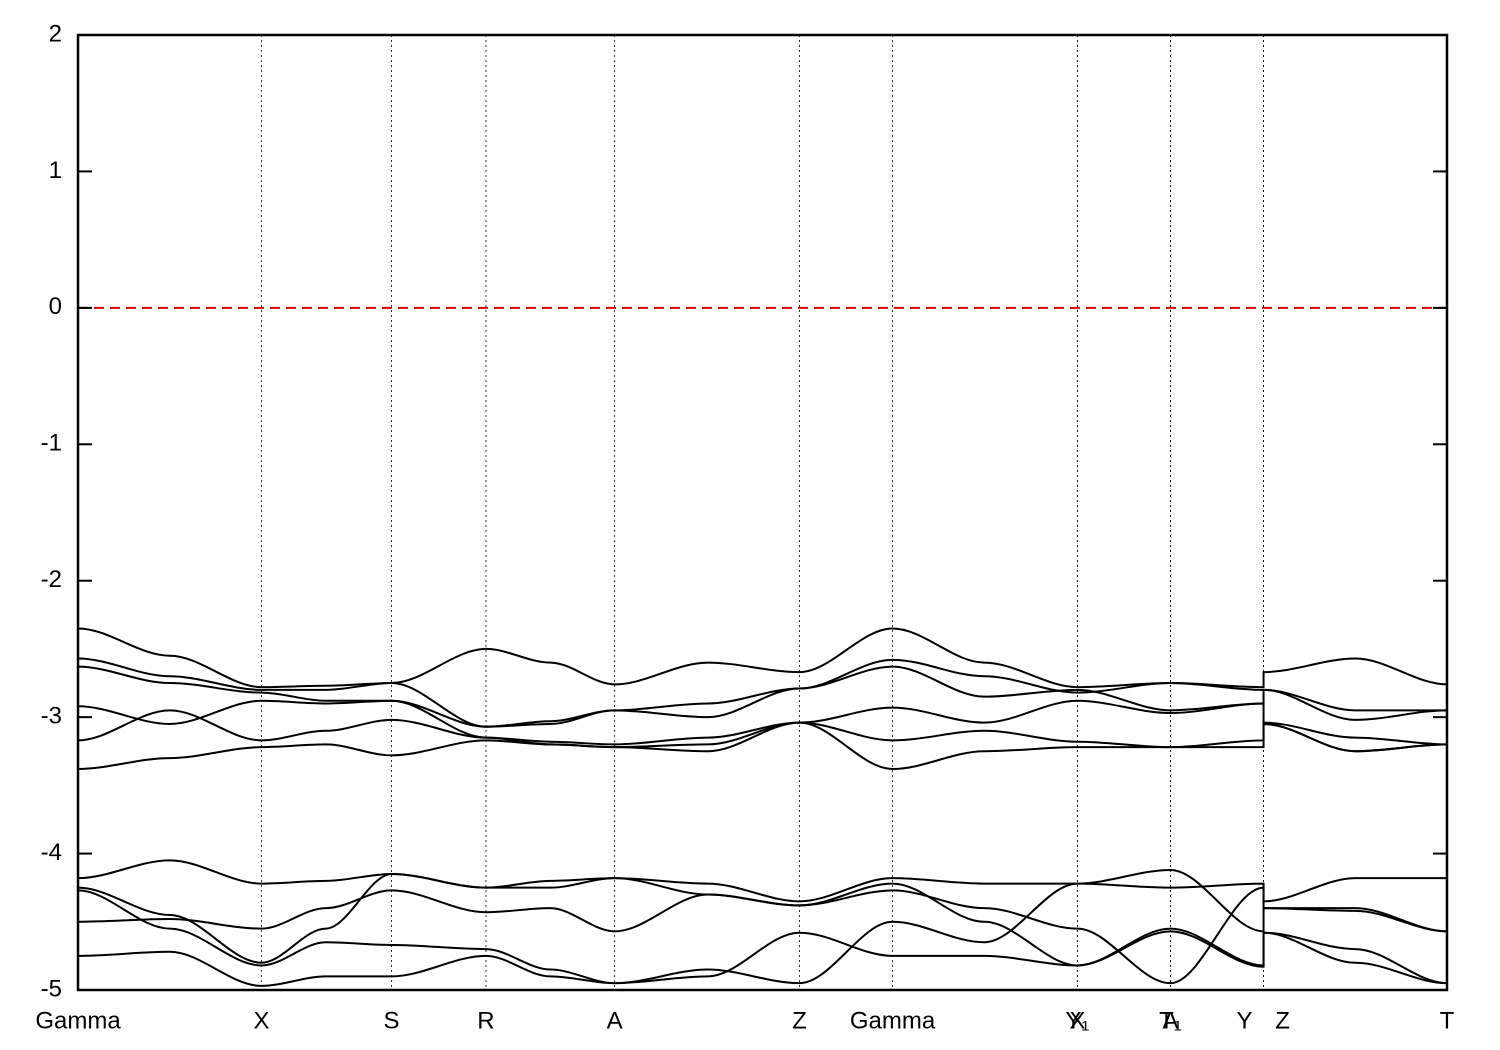 The width and height of the screenshot is (1500, 1050). I want to click on y-tick-label: -3, so click(51, 715).